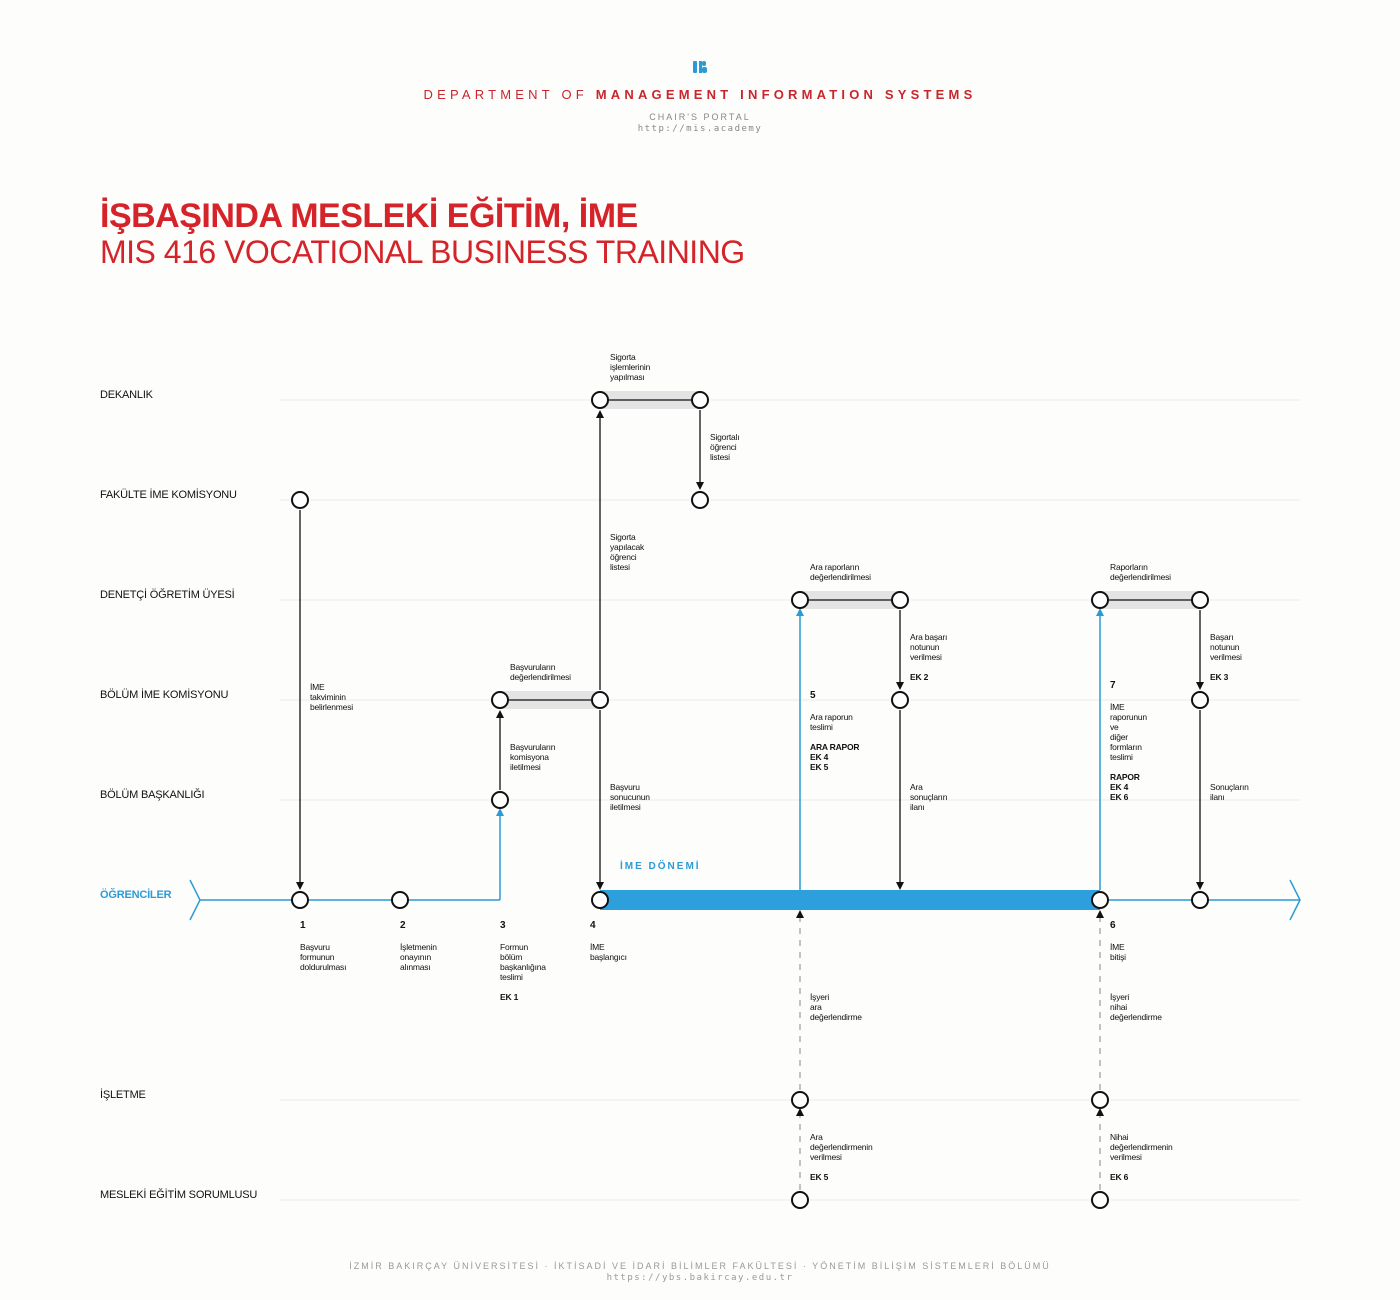  I want to click on lane-mesleki-egitim-sorumlusu: MESLEKİ EĞİTİM SORUMLUSU, so click(179, 1195).